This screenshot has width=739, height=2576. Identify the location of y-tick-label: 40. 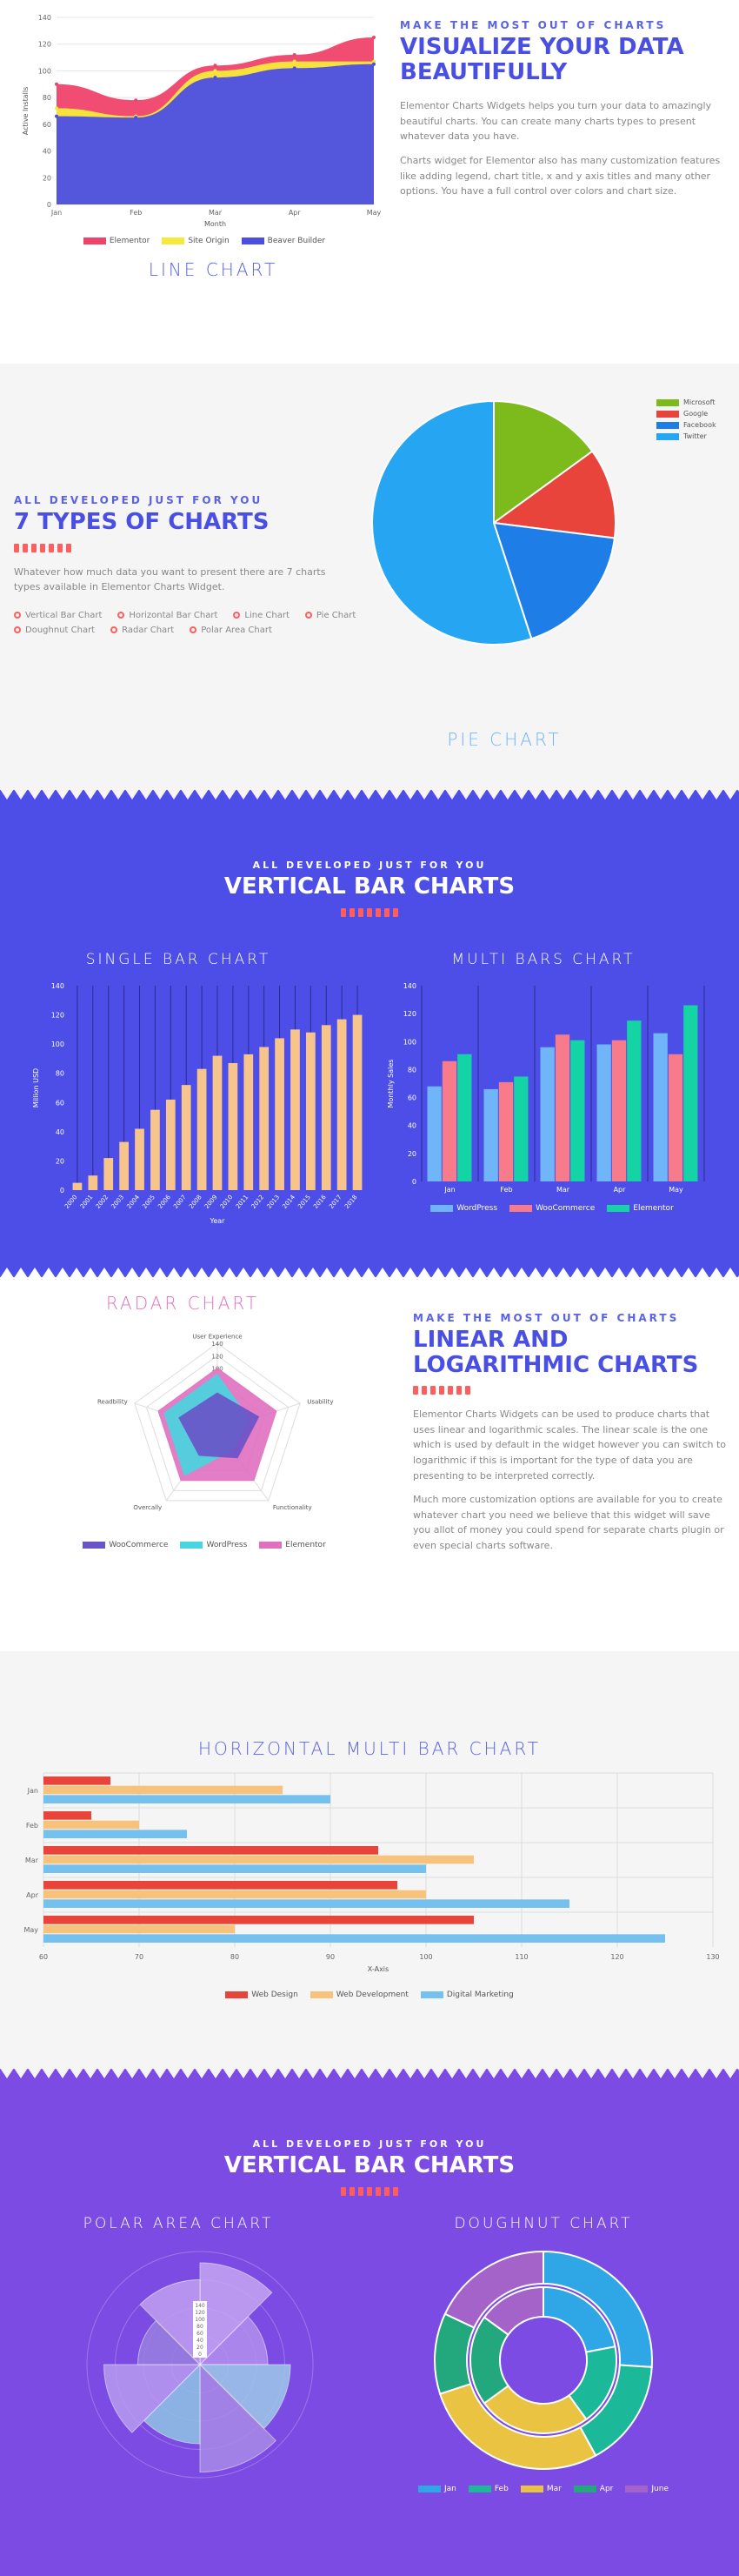
(60, 1132).